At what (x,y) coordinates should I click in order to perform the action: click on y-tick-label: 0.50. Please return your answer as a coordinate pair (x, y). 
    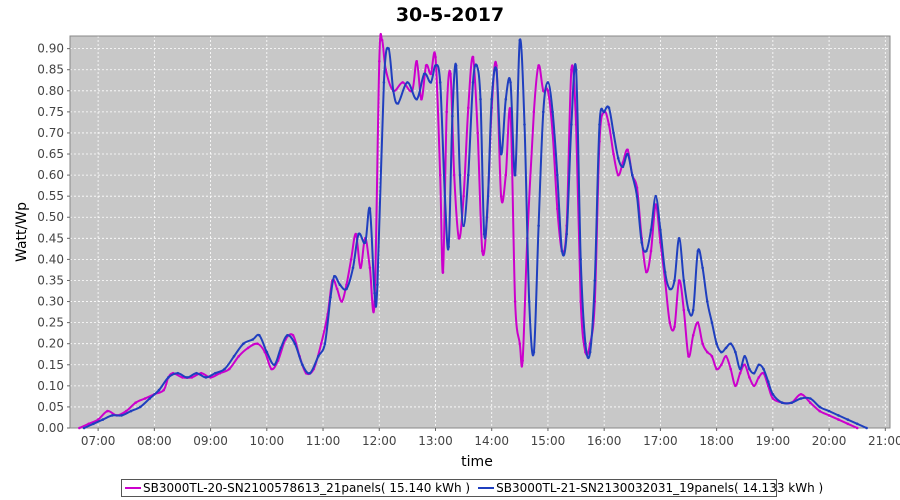
    Looking at the image, I should click on (50, 217).